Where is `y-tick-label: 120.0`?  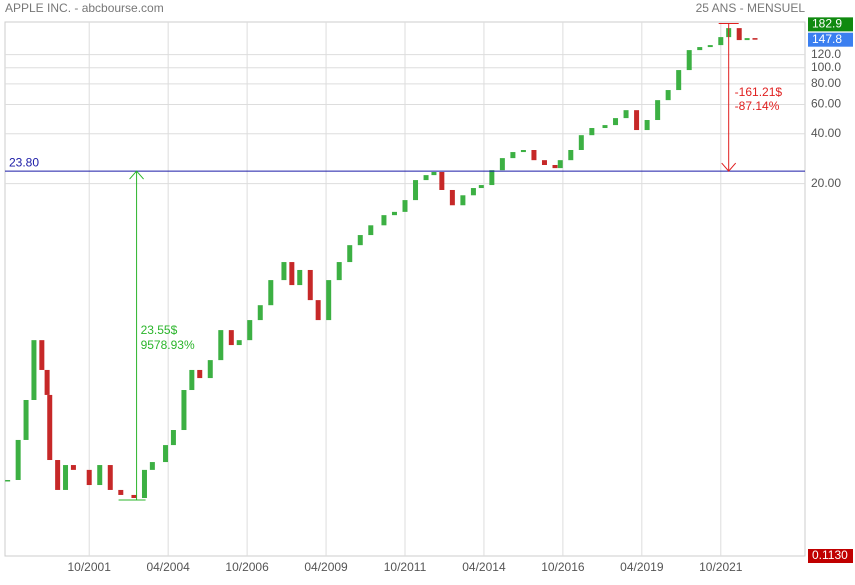 y-tick-label: 120.0 is located at coordinates (826, 54).